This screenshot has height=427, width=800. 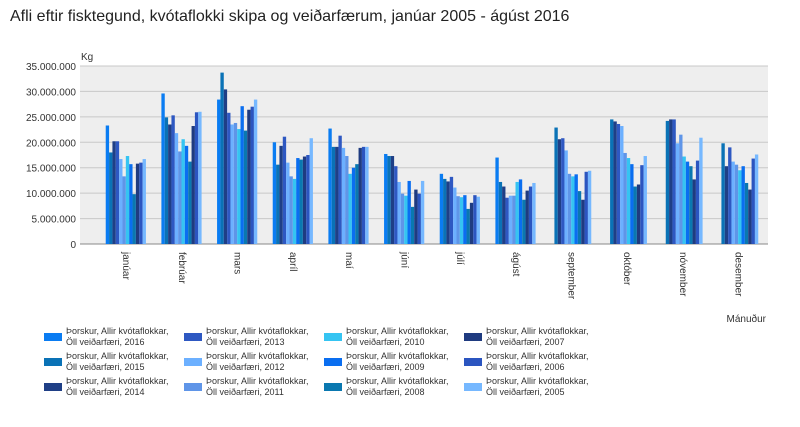 What do you see at coordinates (404, 259) in the screenshot?
I see `x-tick-label: júní` at bounding box center [404, 259].